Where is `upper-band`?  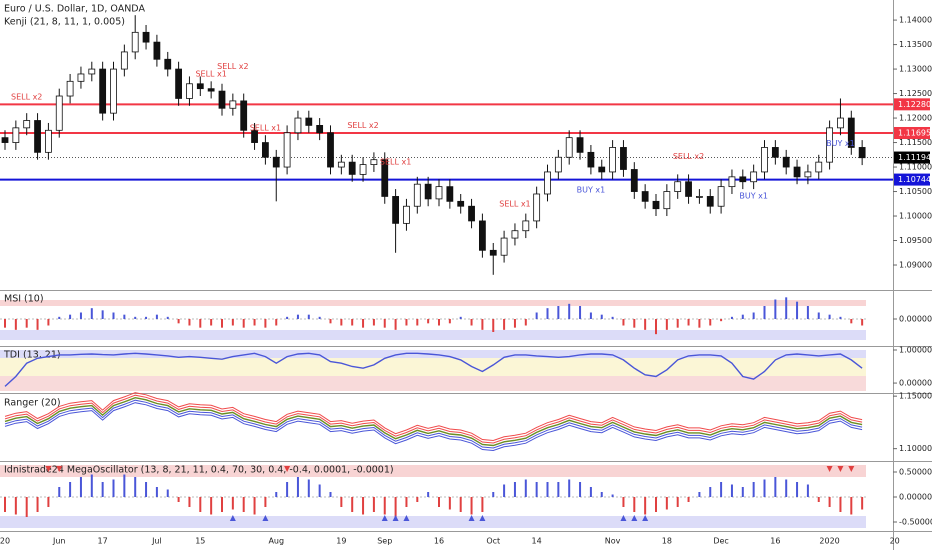
upper-band is located at coordinates (433, 417).